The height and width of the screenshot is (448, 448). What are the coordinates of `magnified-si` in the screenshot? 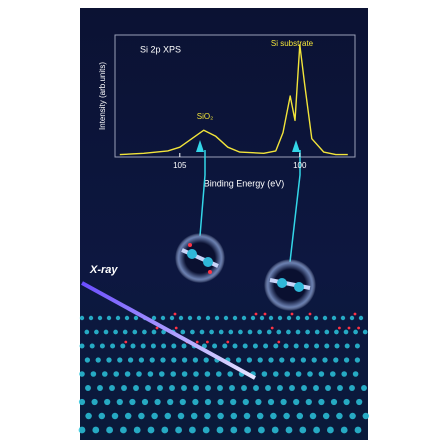 It's located at (290, 285).